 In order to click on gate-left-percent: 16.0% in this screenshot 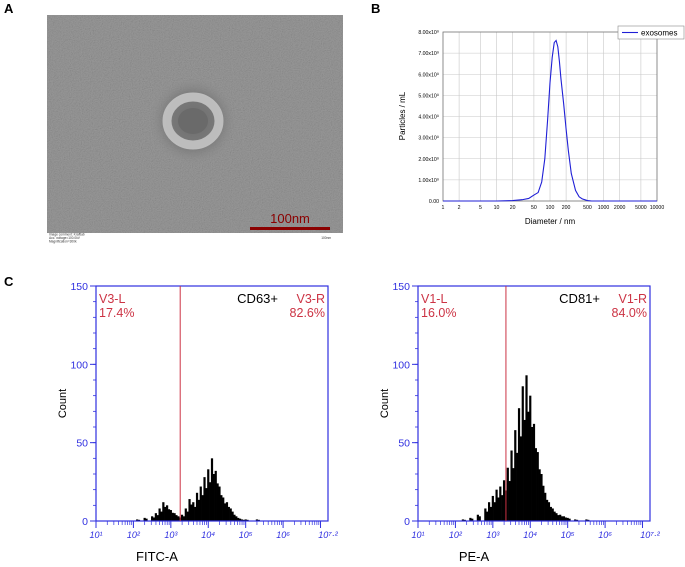, I will do `click(438, 313)`.